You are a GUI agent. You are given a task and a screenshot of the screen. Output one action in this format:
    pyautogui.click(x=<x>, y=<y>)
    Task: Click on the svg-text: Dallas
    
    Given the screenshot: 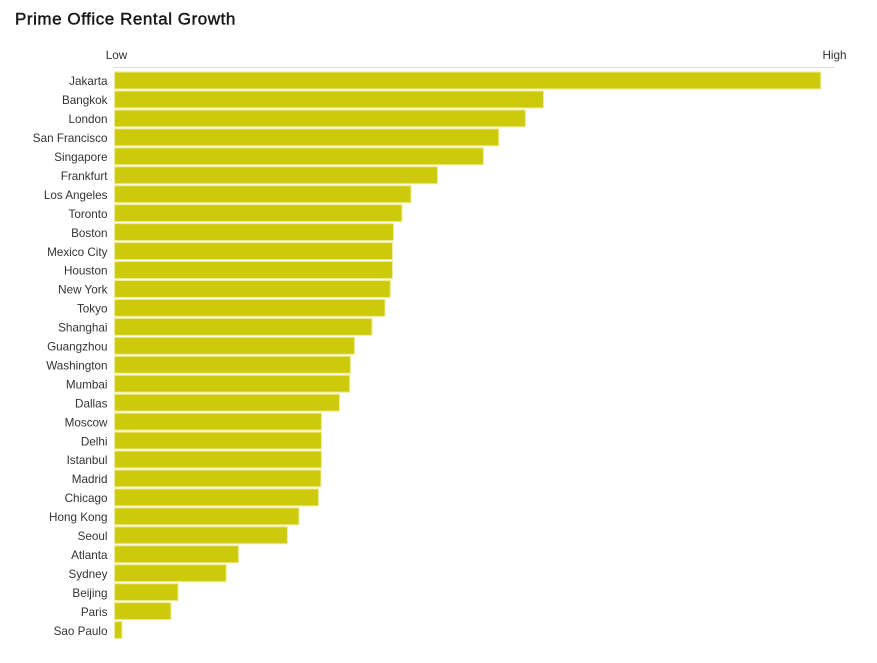 What is the action you would take?
    pyautogui.click(x=91, y=403)
    